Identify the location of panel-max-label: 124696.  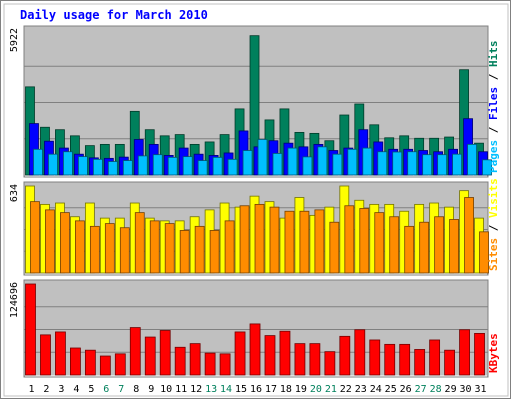
(14, 300).